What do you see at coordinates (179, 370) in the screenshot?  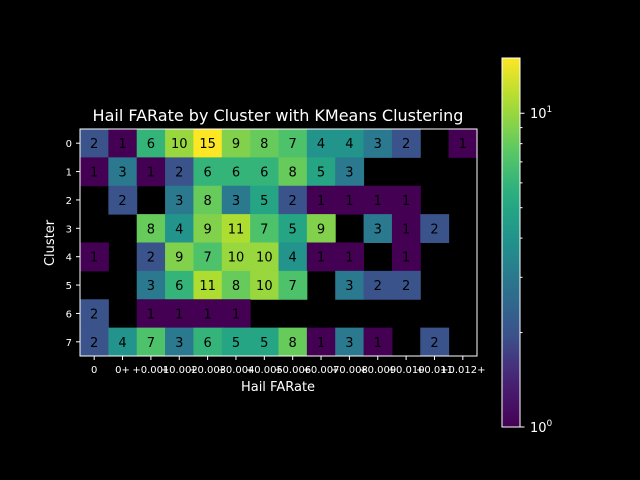 I see `x-tick-label: +0.002` at bounding box center [179, 370].